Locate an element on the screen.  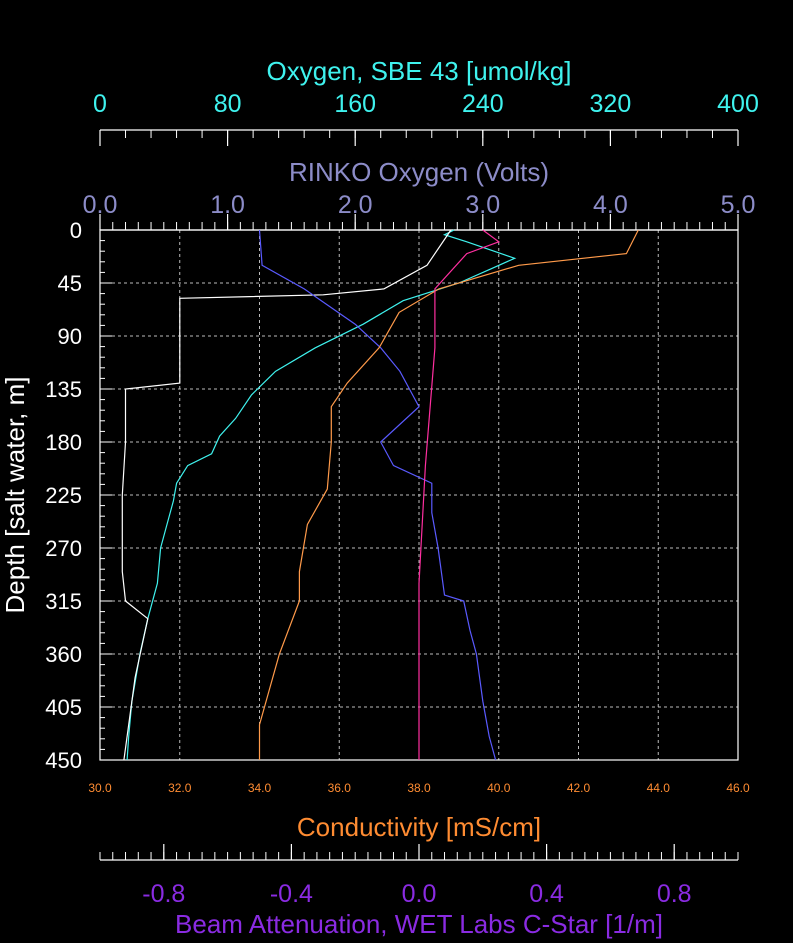
axis-tick-label: -0.4 is located at coordinates (291, 894).